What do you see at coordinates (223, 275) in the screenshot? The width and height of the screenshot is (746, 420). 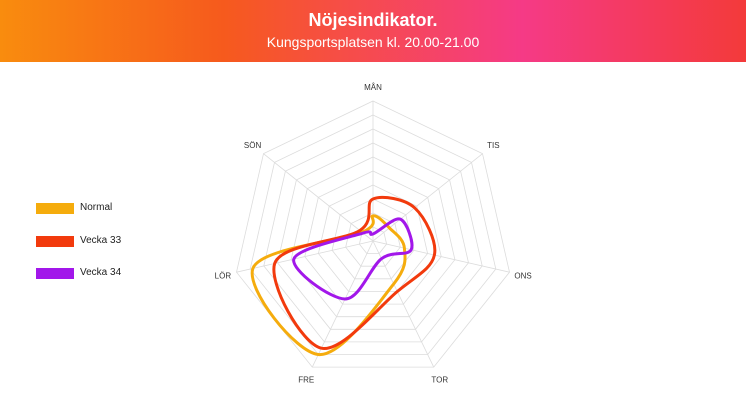 I see `axis-label-lör: LÖR` at bounding box center [223, 275].